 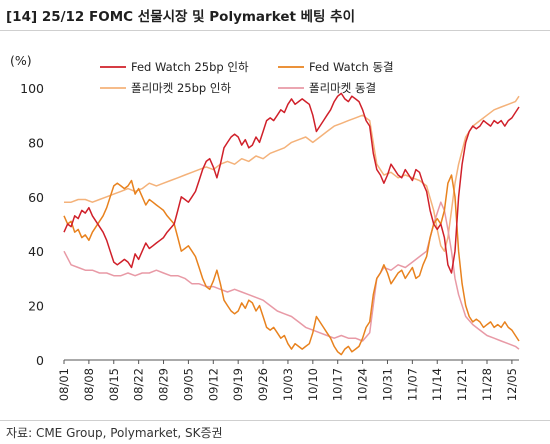 What do you see at coordinates (139, 384) in the screenshot?
I see `x-tick-label: 08/22` at bounding box center [139, 384].